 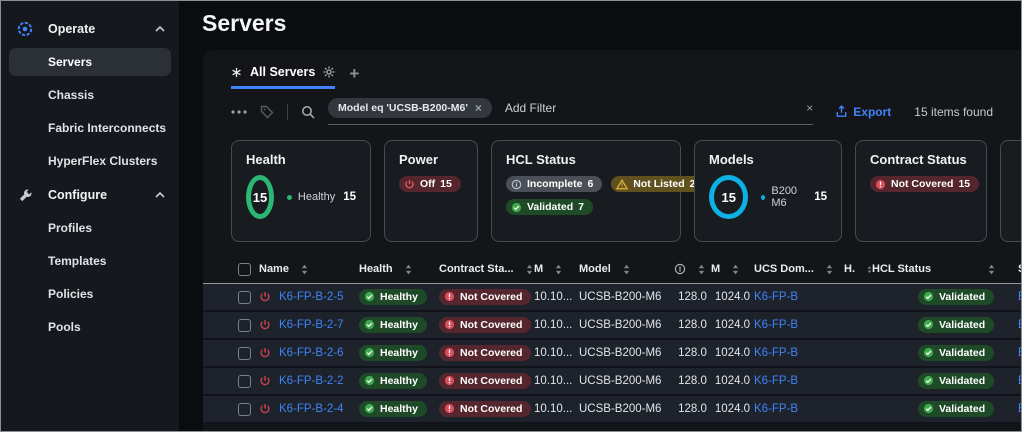 What do you see at coordinates (329, 72) in the screenshot?
I see `view-settings-gear-icon` at bounding box center [329, 72].